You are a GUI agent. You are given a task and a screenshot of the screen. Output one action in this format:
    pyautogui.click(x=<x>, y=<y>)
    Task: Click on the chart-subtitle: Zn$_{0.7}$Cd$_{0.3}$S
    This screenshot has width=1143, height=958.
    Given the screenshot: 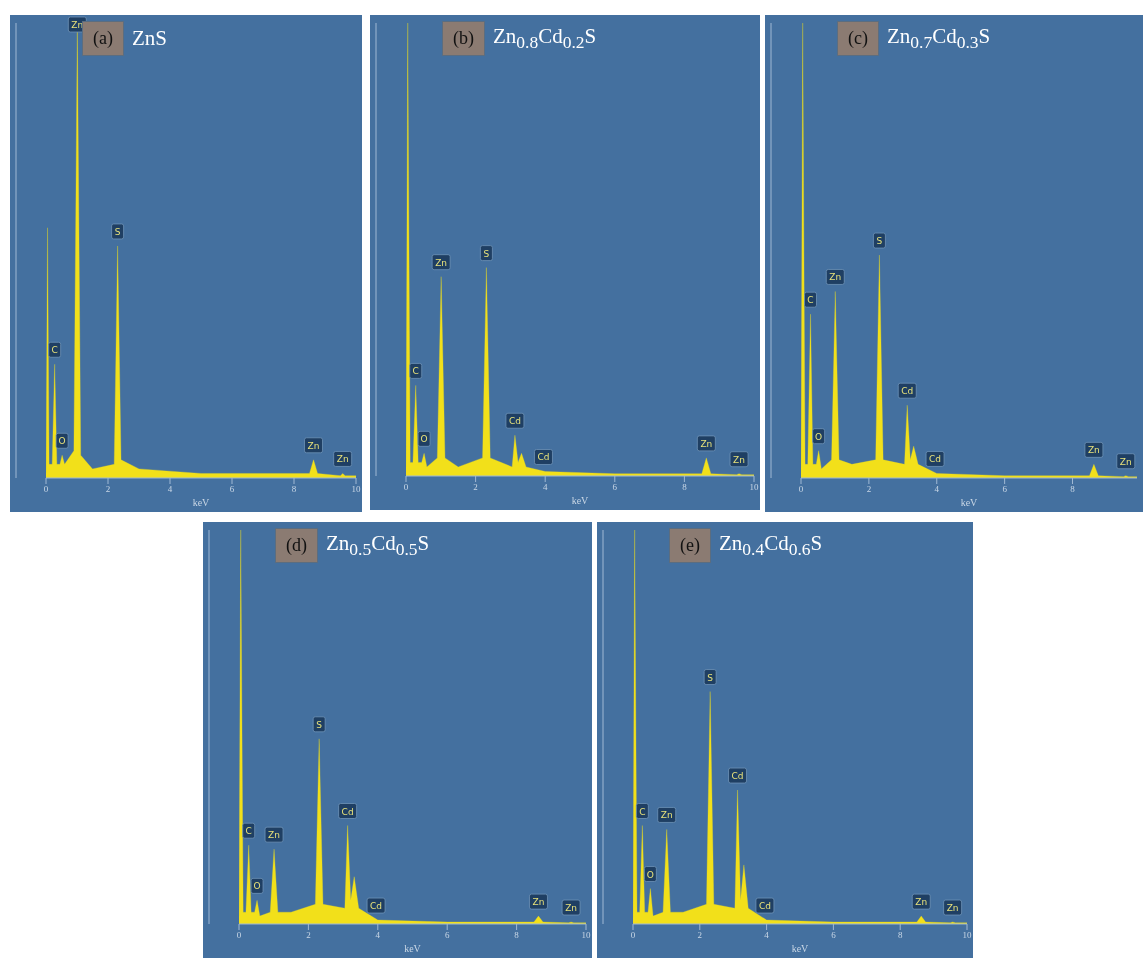 What is the action you would take?
    pyautogui.click(x=938, y=38)
    